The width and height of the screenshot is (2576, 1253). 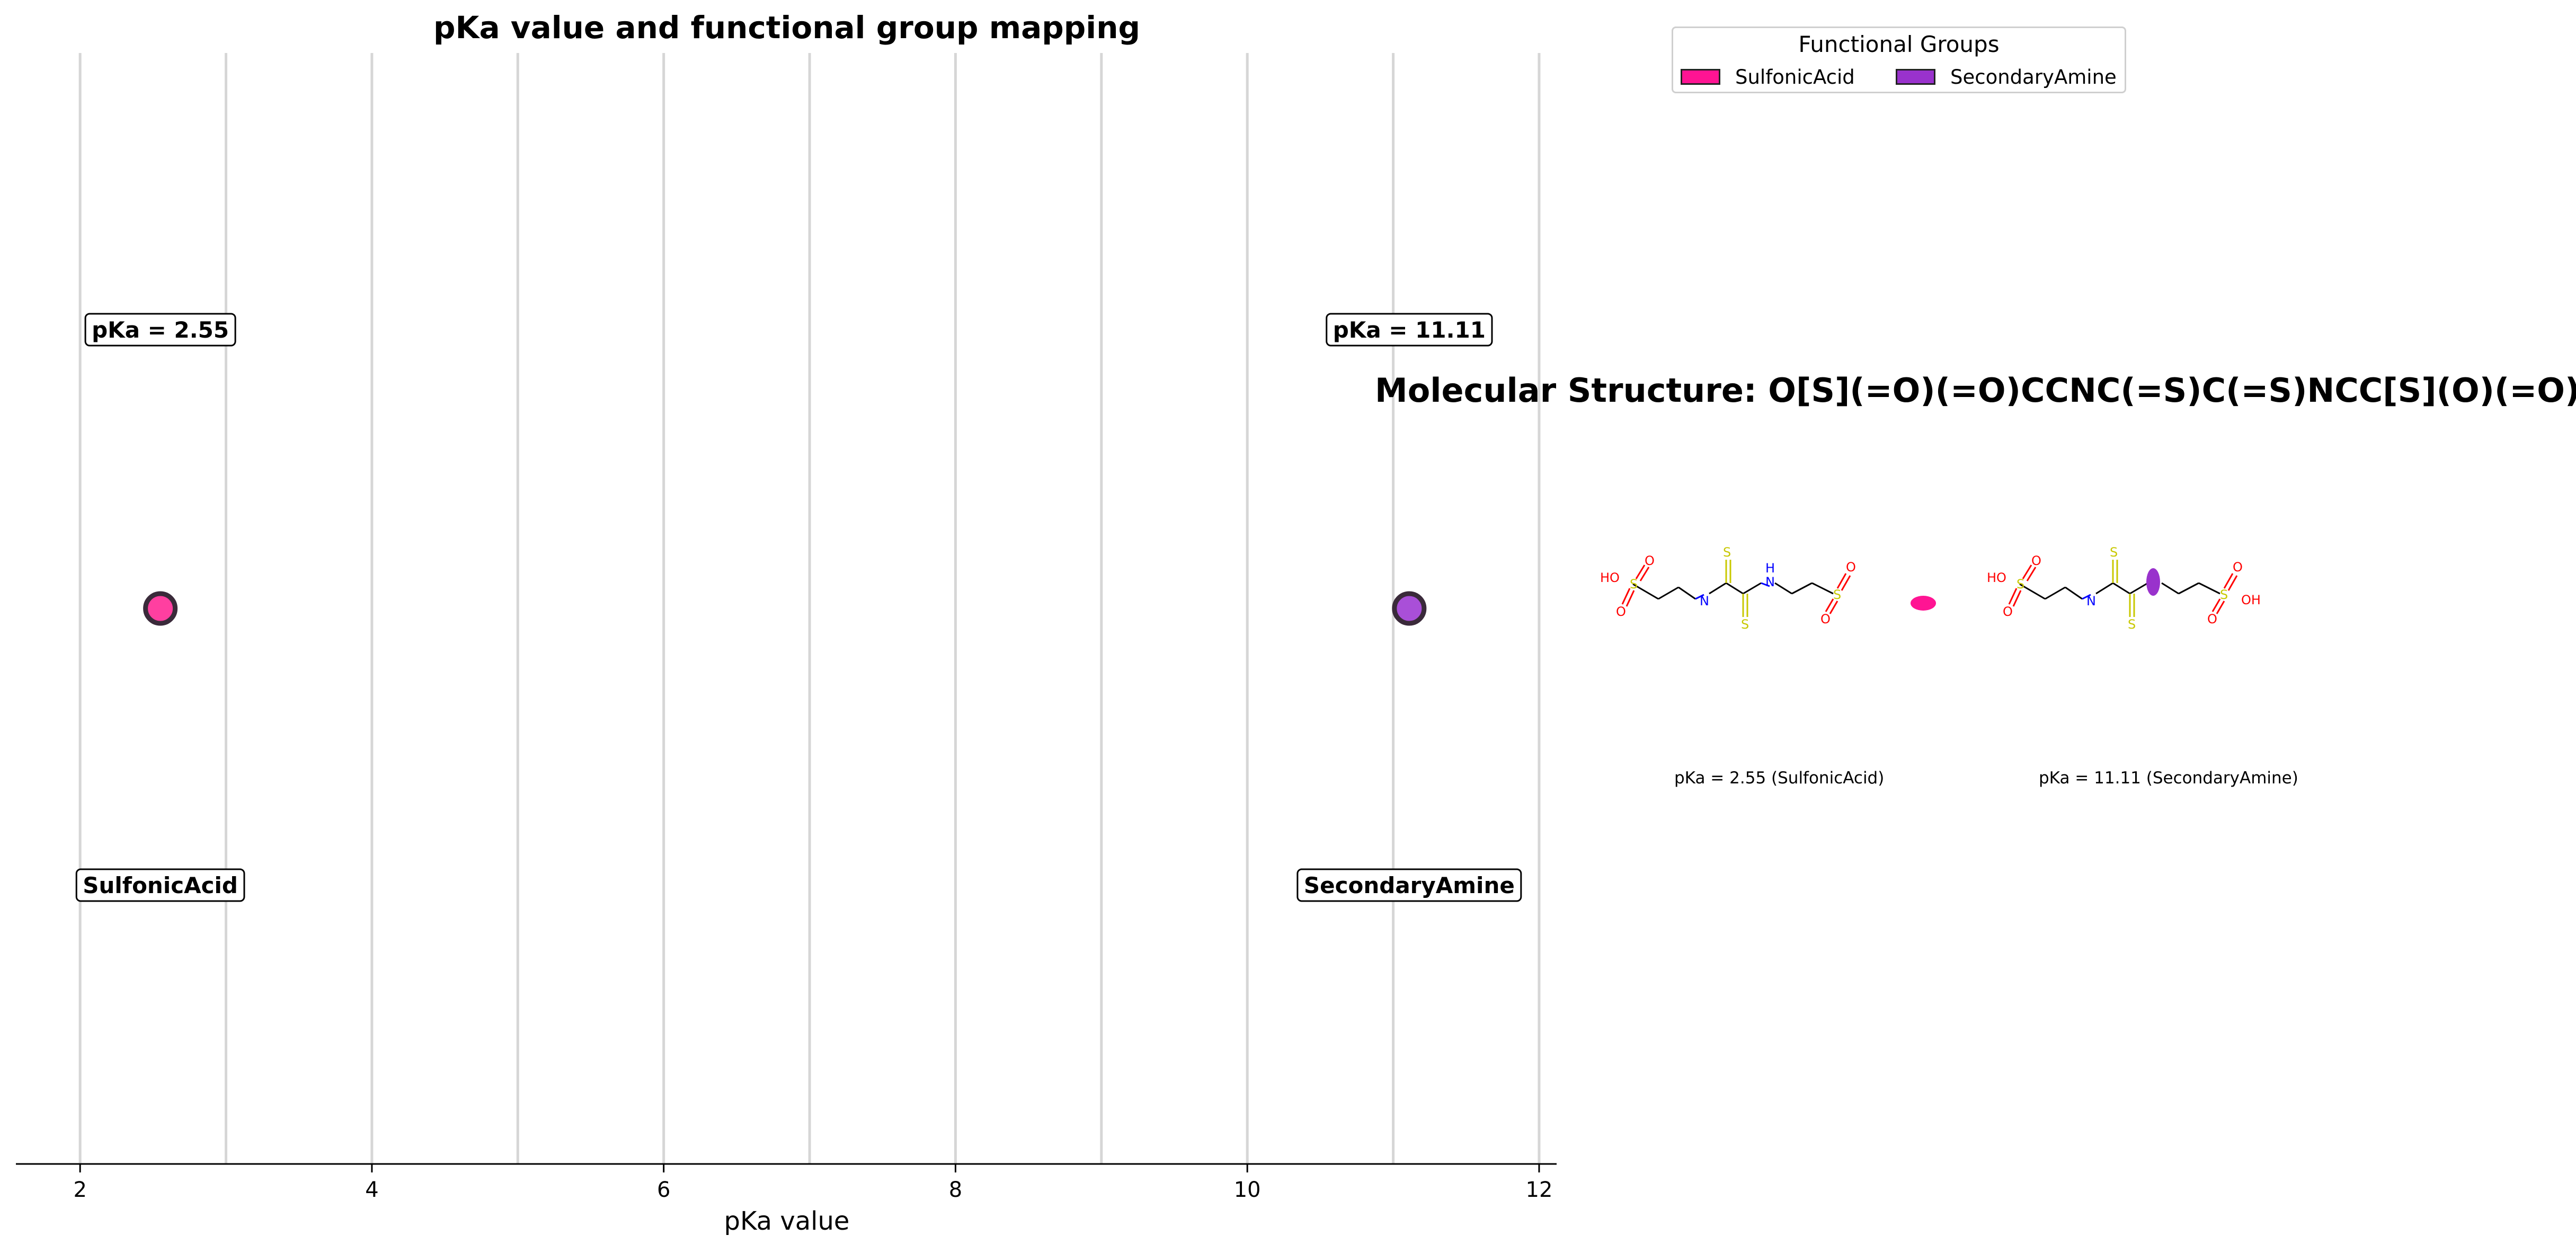 I want to click on legend-swatch-secondary-amine, so click(x=1916, y=77).